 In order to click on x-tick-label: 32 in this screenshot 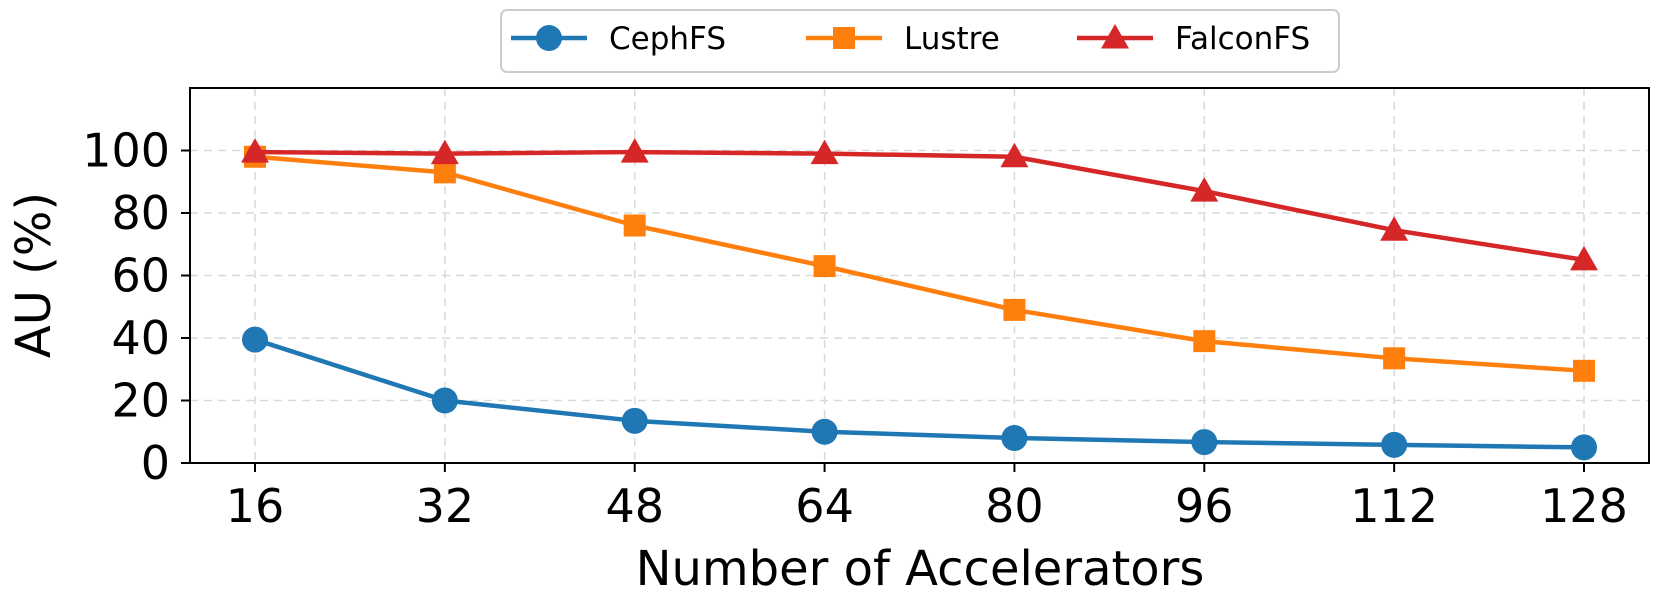, I will do `click(445, 506)`.